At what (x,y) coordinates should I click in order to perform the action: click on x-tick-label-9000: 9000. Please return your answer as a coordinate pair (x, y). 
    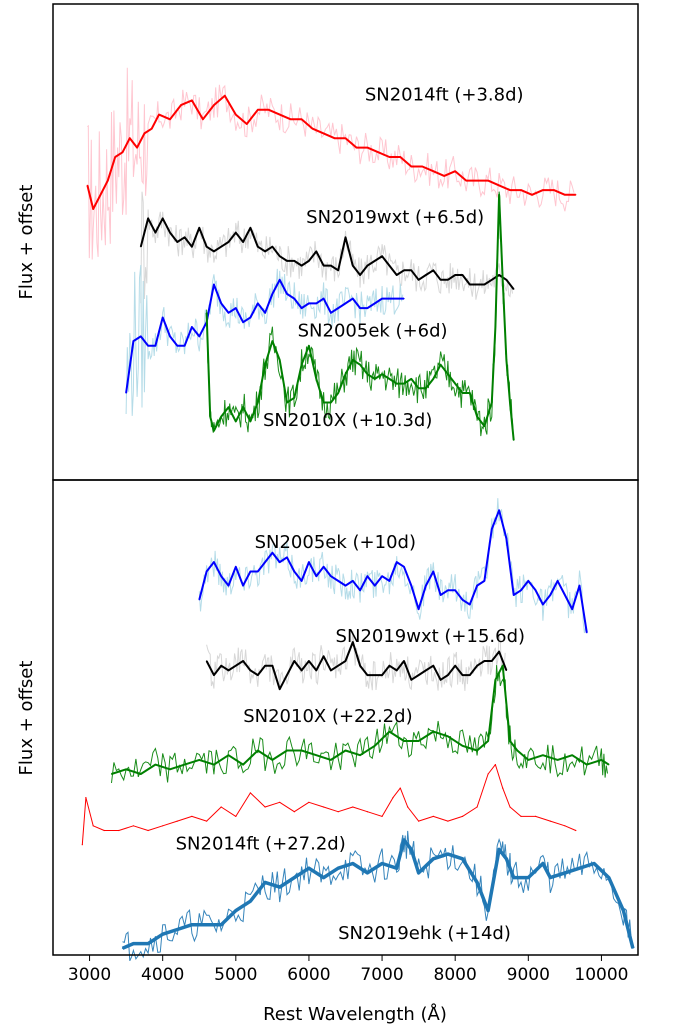
    Looking at the image, I should click on (528, 975).